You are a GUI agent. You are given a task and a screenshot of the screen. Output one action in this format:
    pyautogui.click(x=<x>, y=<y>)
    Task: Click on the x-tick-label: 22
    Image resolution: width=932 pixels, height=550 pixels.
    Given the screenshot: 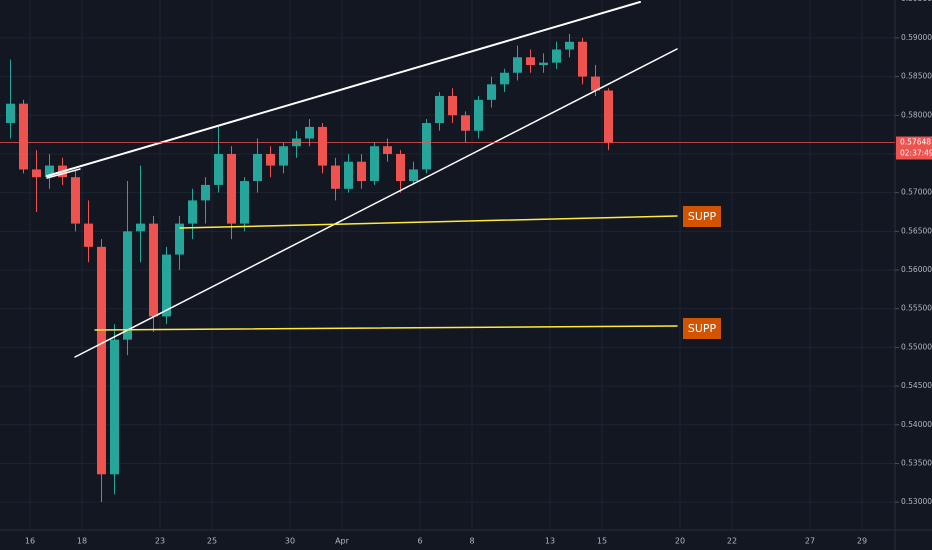 What is the action you would take?
    pyautogui.click(x=732, y=541)
    